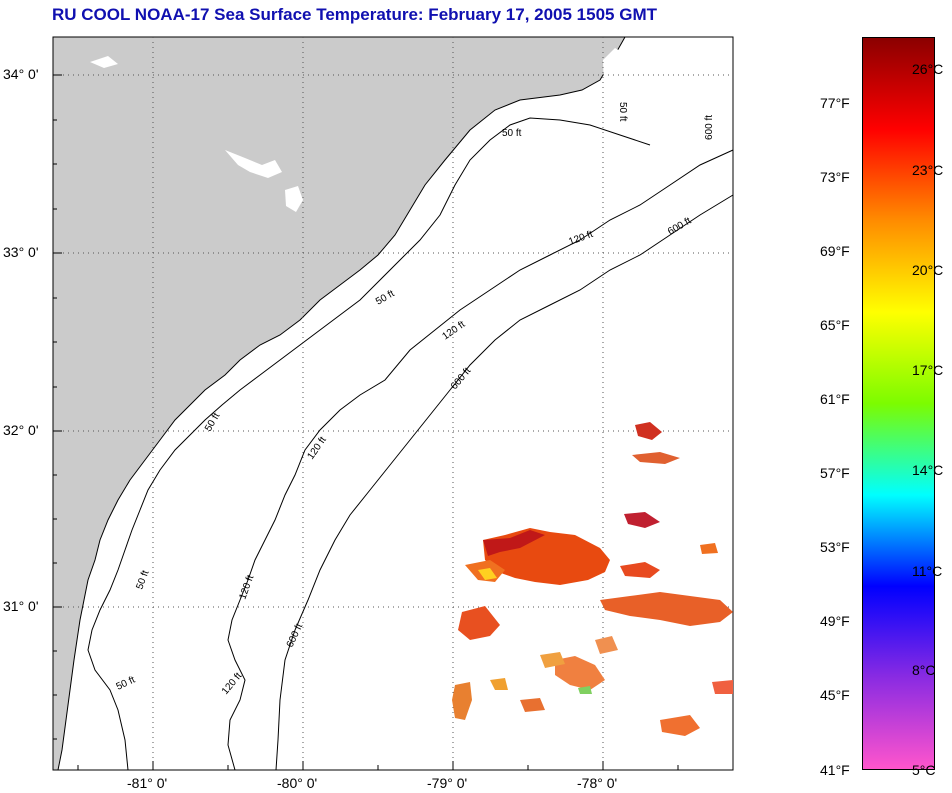 The image size is (952, 793). Describe the element at coordinates (924, 770) in the screenshot. I see `colorbar-c-label: 5°C` at that location.